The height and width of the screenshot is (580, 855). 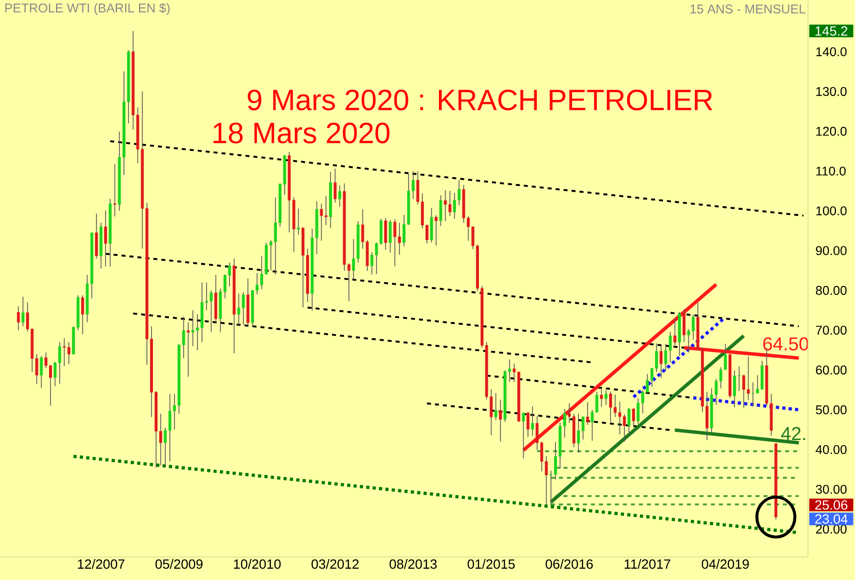 I want to click on x-tick-label: 11/2017, so click(x=647, y=564).